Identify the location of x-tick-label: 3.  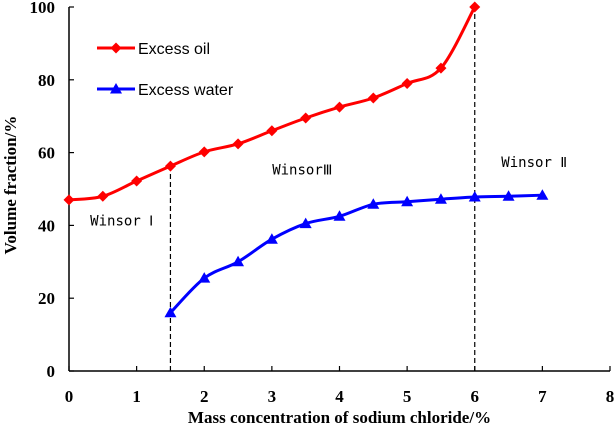
(272, 396).